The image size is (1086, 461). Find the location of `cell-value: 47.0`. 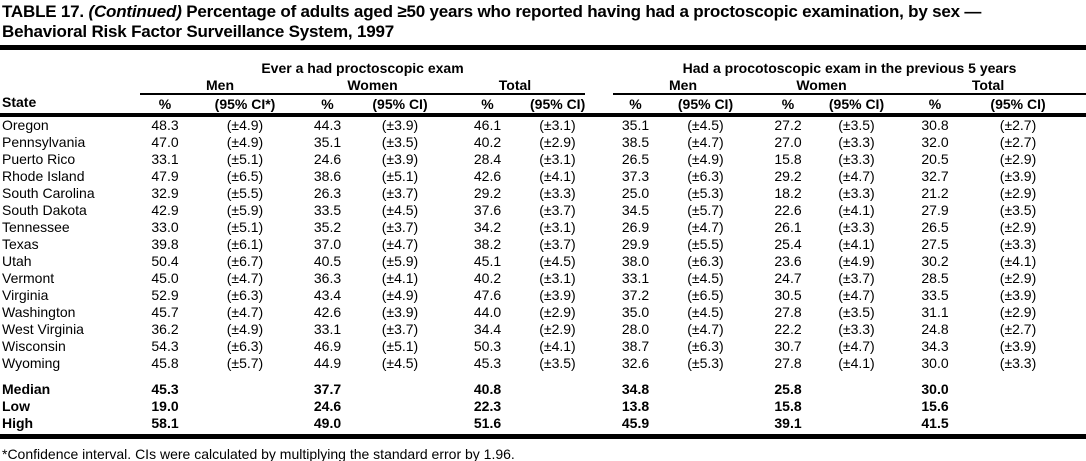

cell-value: 47.0 is located at coordinates (165, 141).